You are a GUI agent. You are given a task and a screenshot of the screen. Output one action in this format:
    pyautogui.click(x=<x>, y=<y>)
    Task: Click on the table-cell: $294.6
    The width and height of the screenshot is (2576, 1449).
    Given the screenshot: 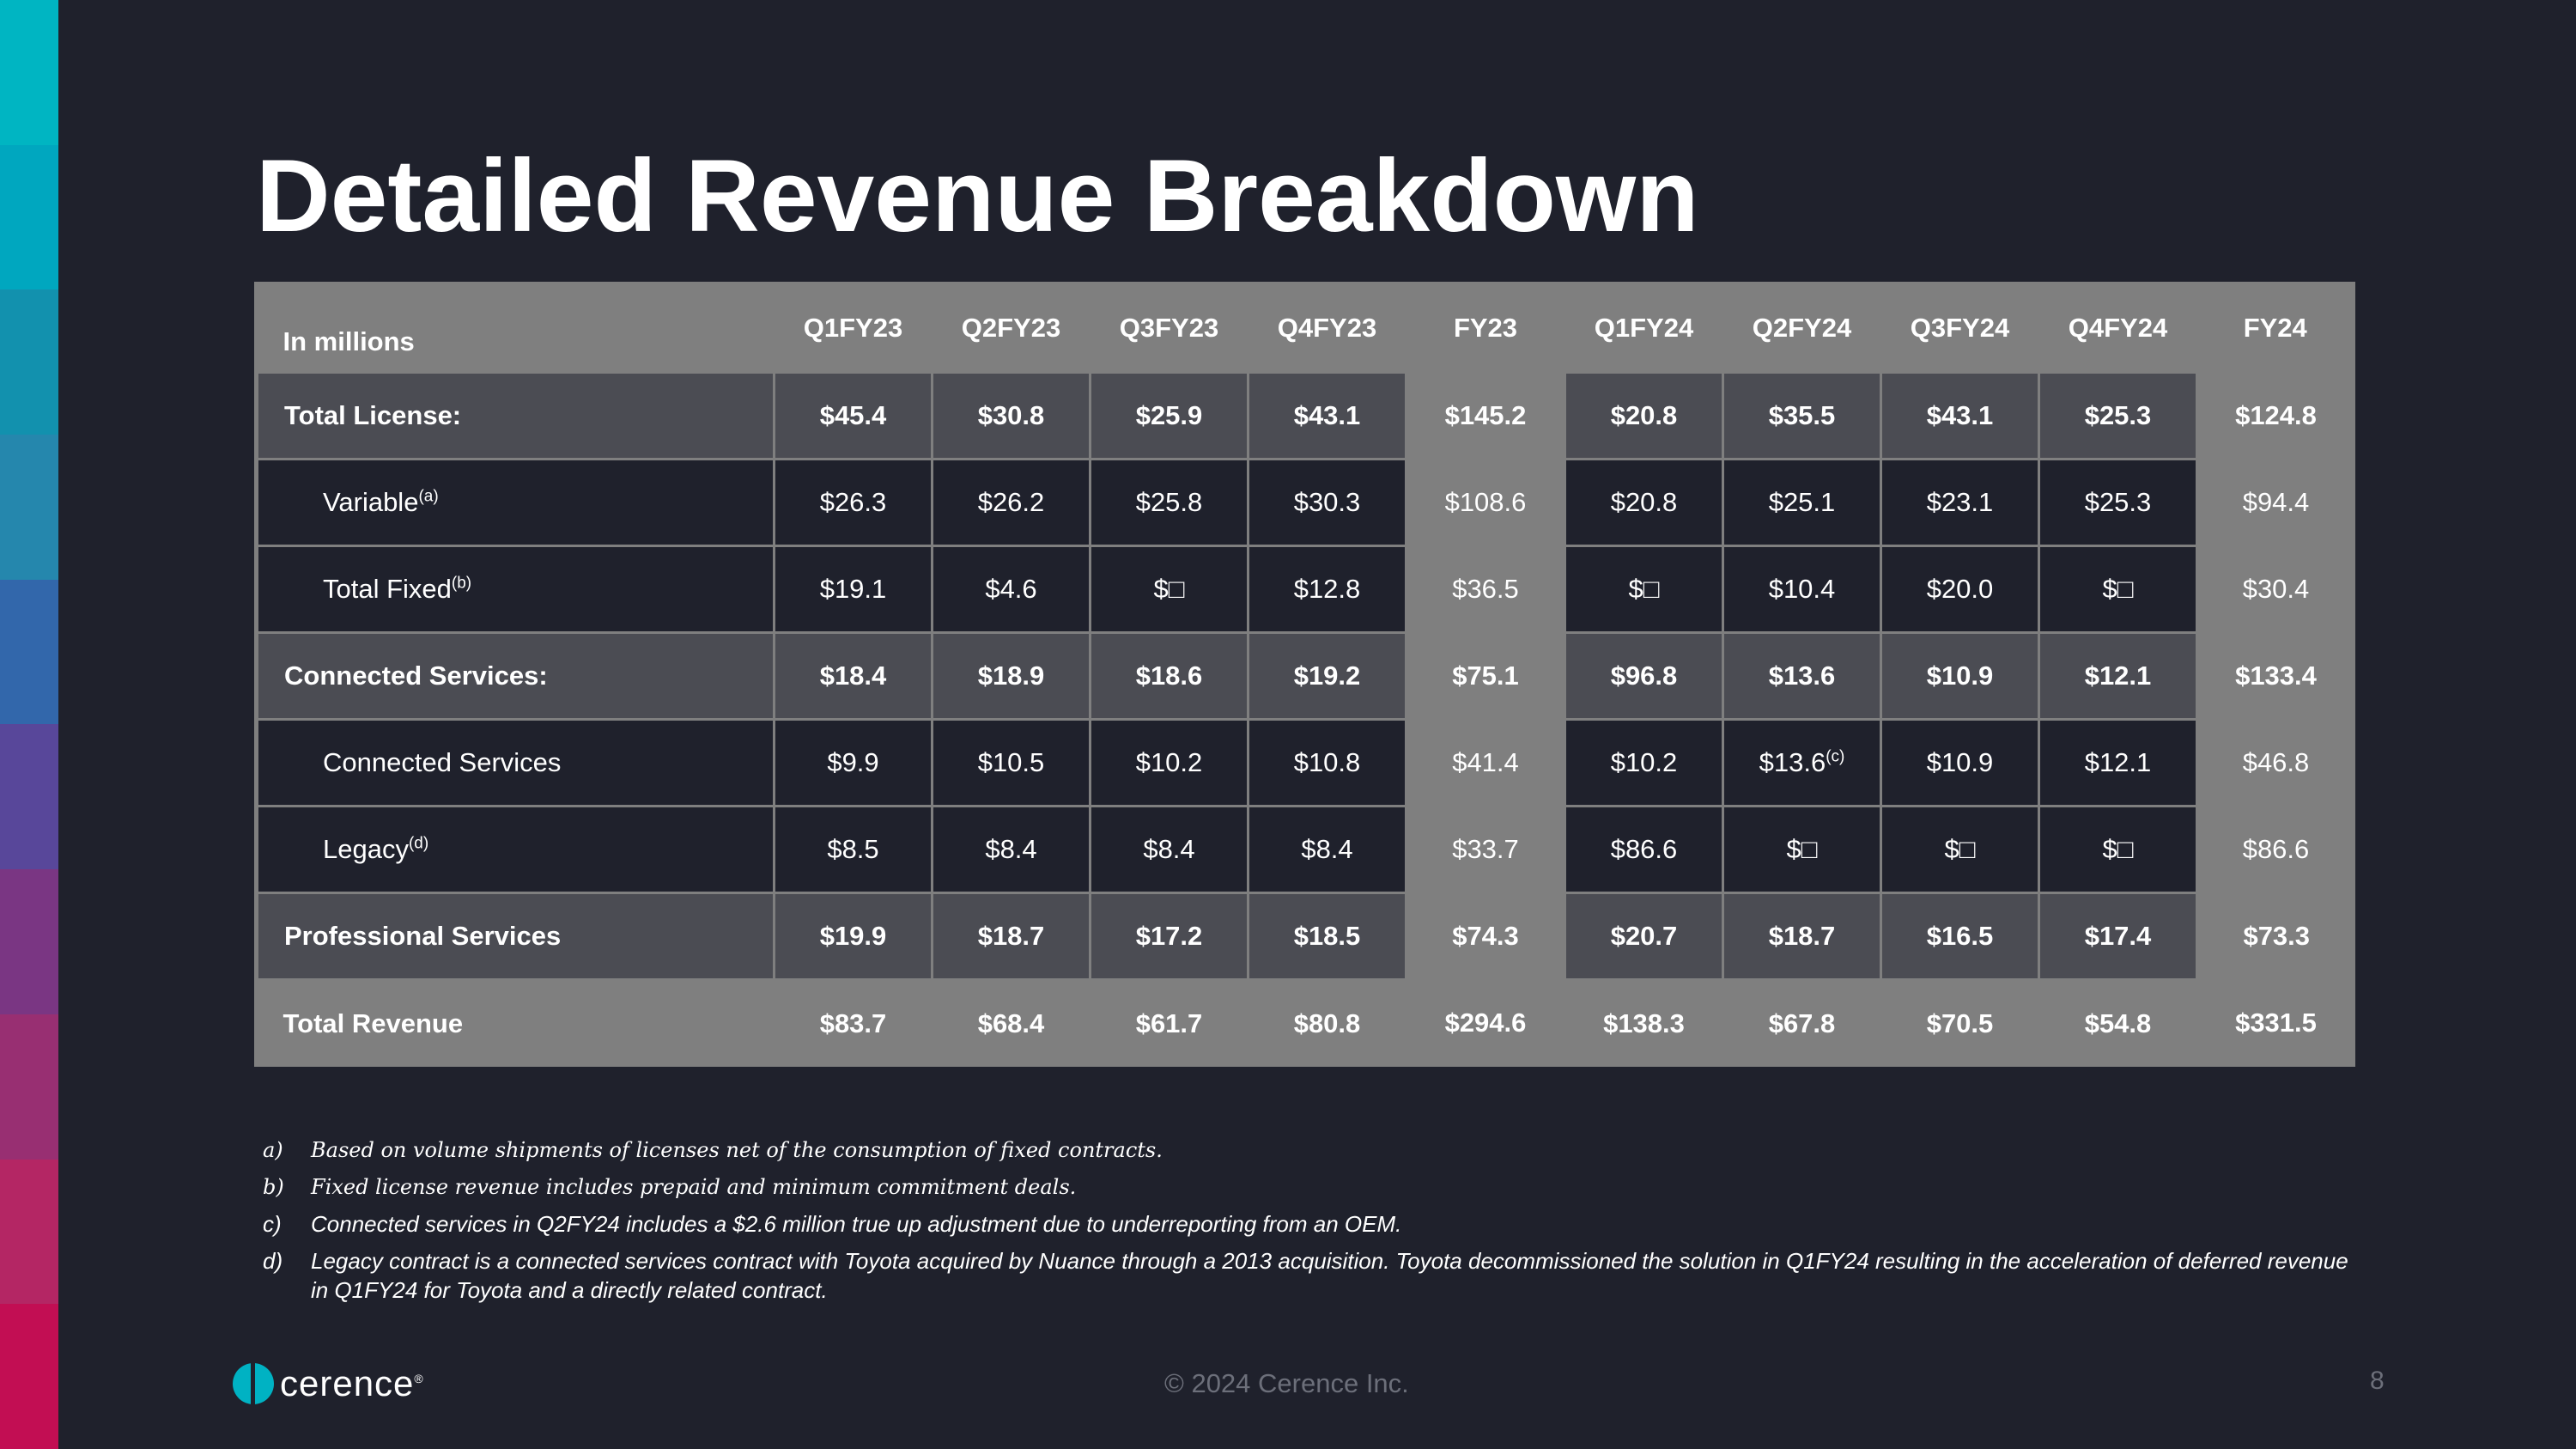 What is the action you would take?
    pyautogui.click(x=1485, y=1023)
    